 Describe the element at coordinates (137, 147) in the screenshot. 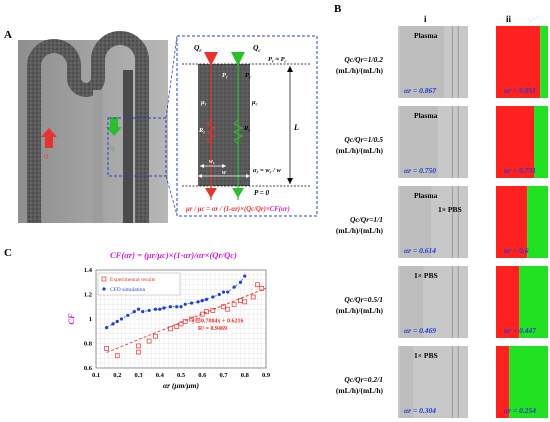

I see `zoom-box` at that location.